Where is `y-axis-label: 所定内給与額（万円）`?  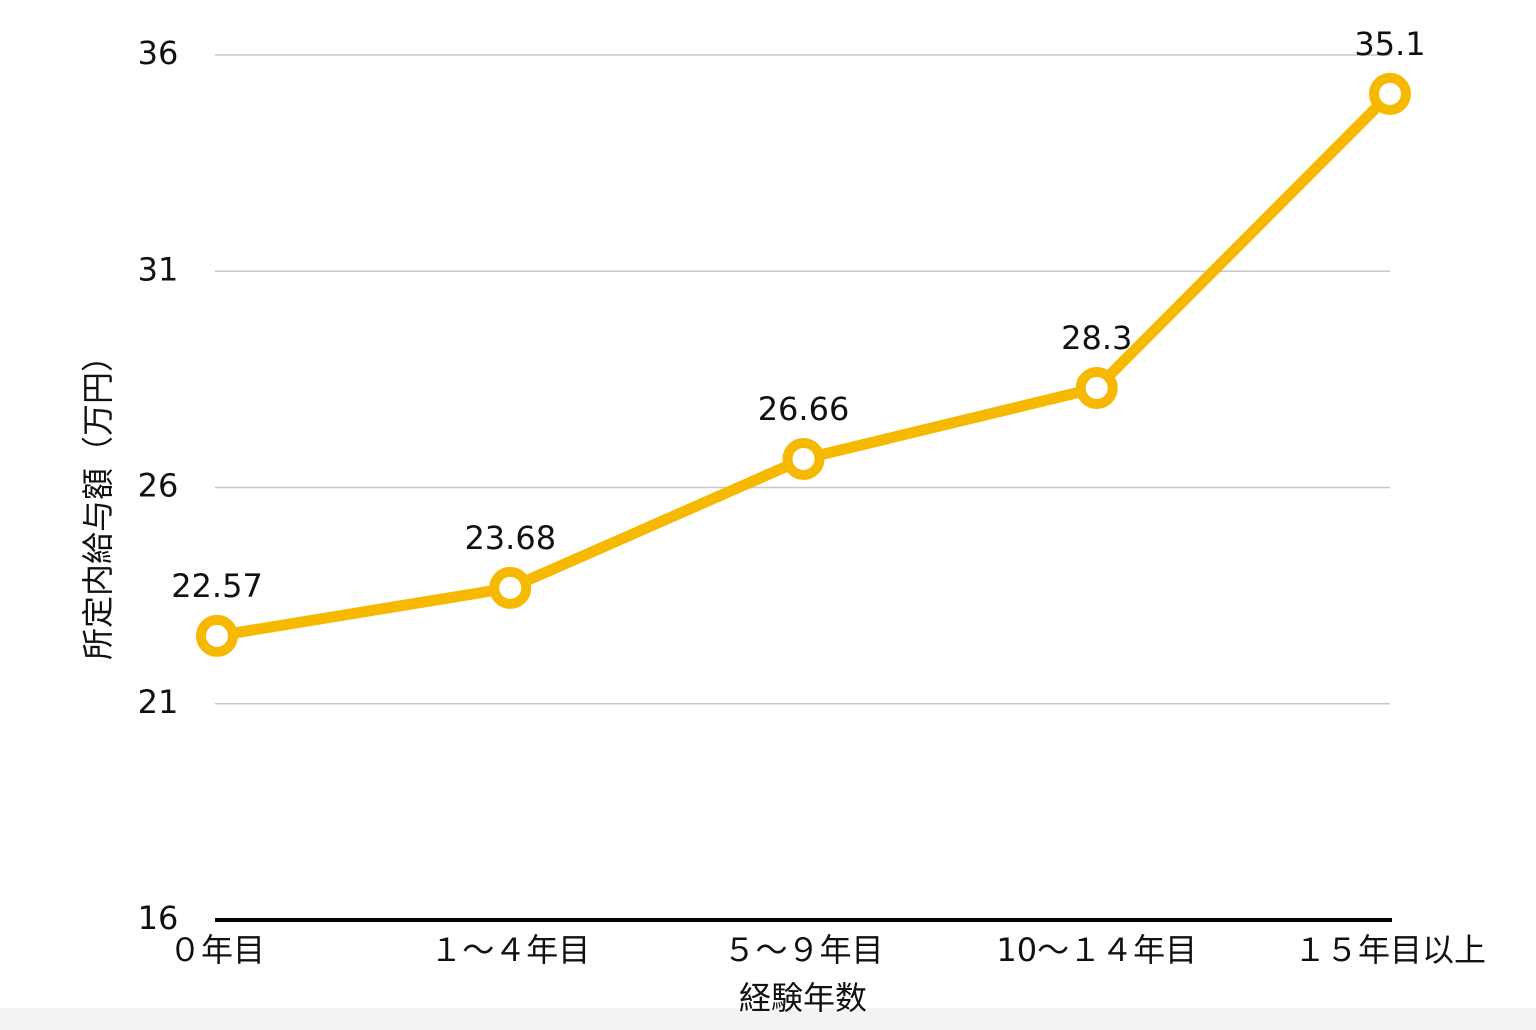
y-axis-label: 所定内給与額（万円） is located at coordinates (98, 500).